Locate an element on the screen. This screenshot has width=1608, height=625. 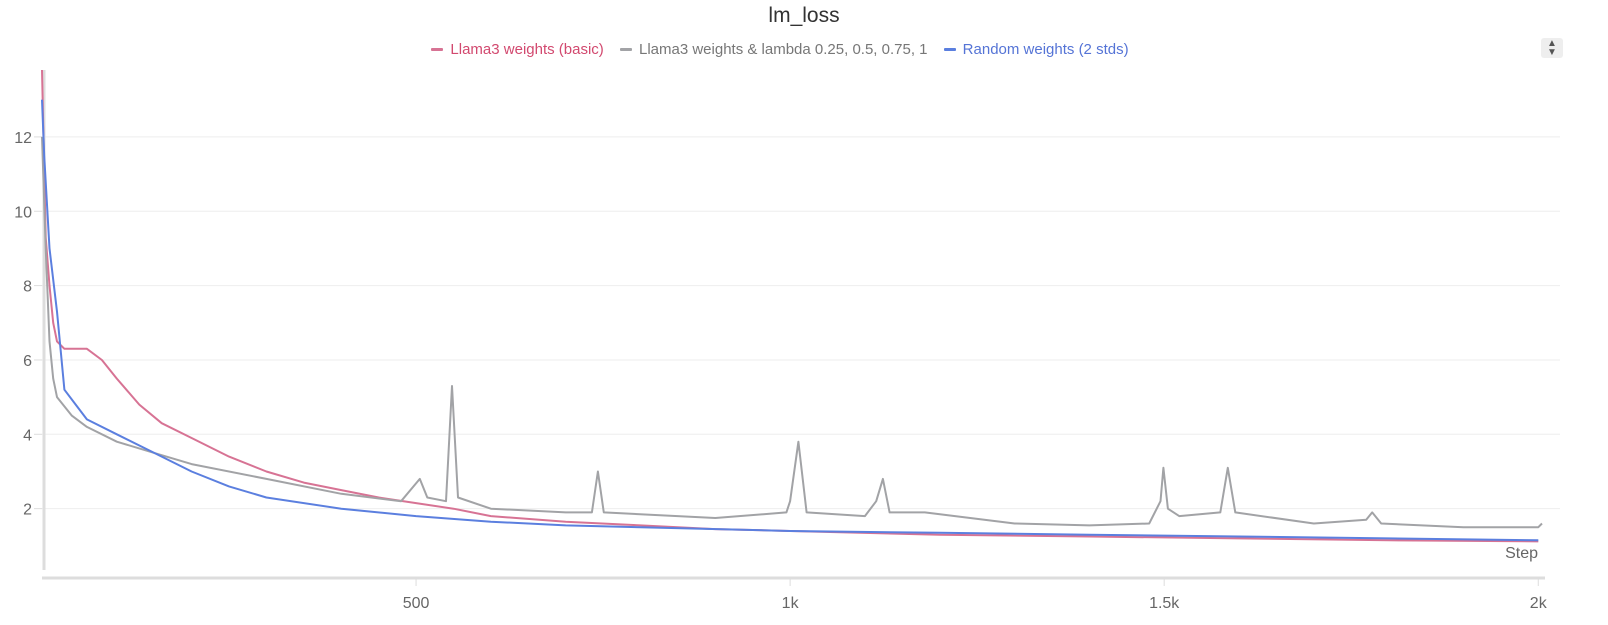
y-tick-label: 6 is located at coordinates (27, 361).